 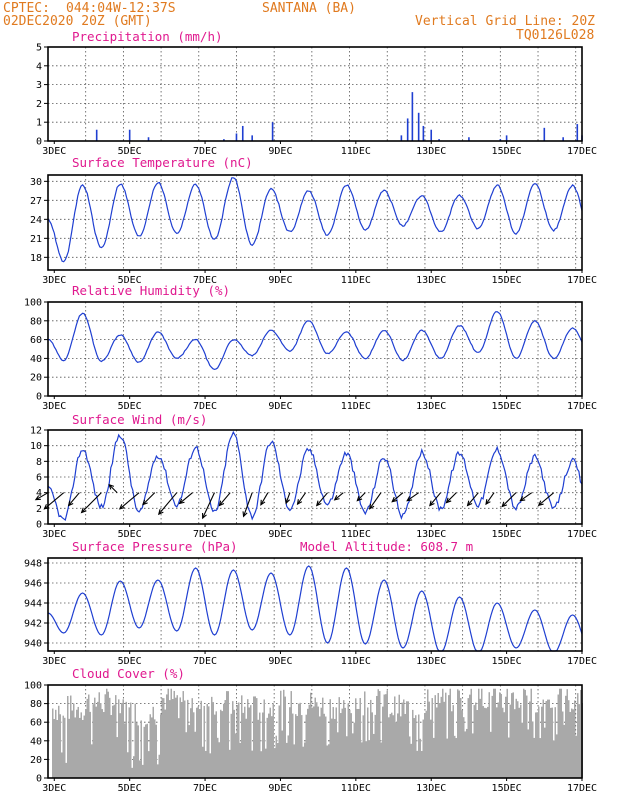 I want to click on cloud-title: Cloud Cover (%), so click(x=128, y=673).